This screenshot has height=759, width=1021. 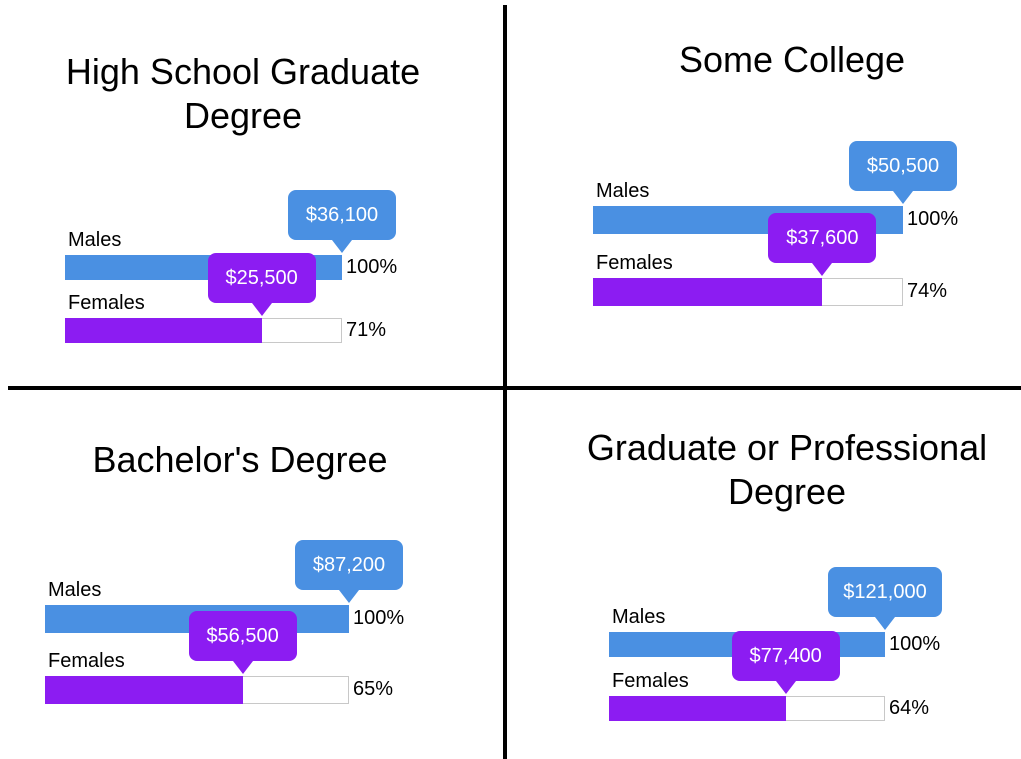 What do you see at coordinates (927, 291) in the screenshot?
I see `share-label: 74%` at bounding box center [927, 291].